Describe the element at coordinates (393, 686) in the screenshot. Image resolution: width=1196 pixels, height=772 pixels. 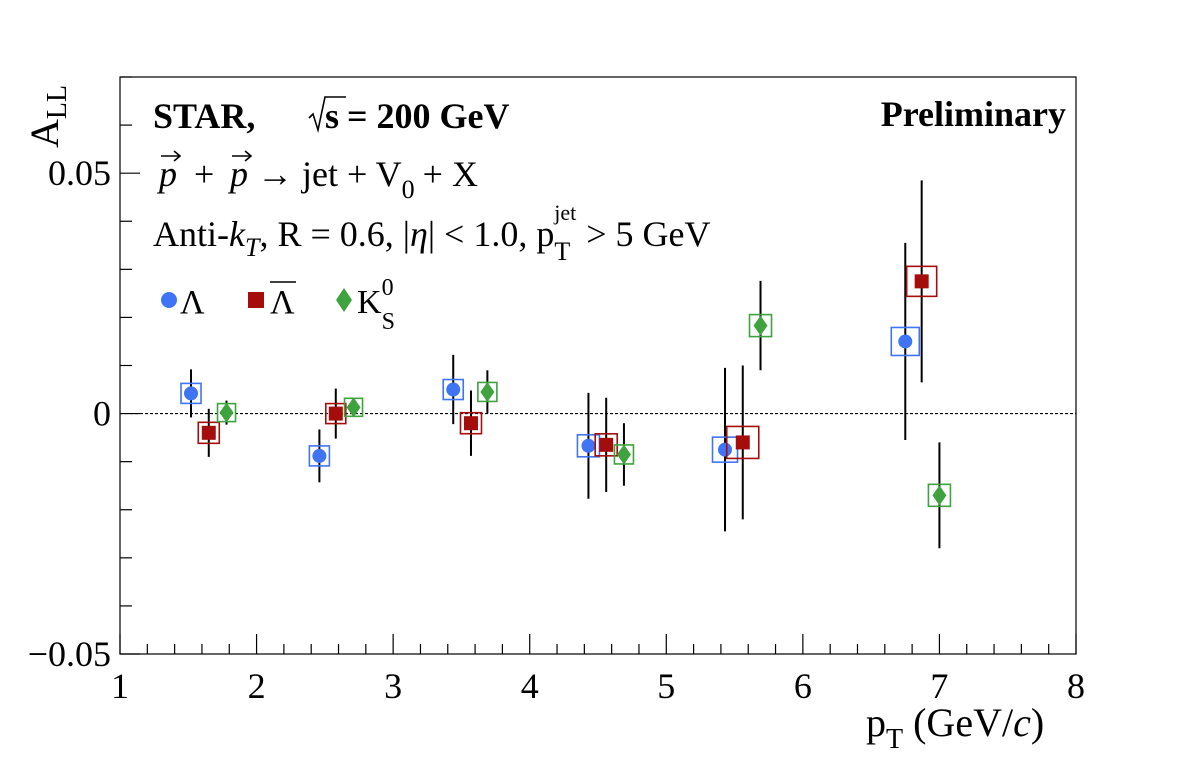
I see `x-tick-label: 3` at that location.